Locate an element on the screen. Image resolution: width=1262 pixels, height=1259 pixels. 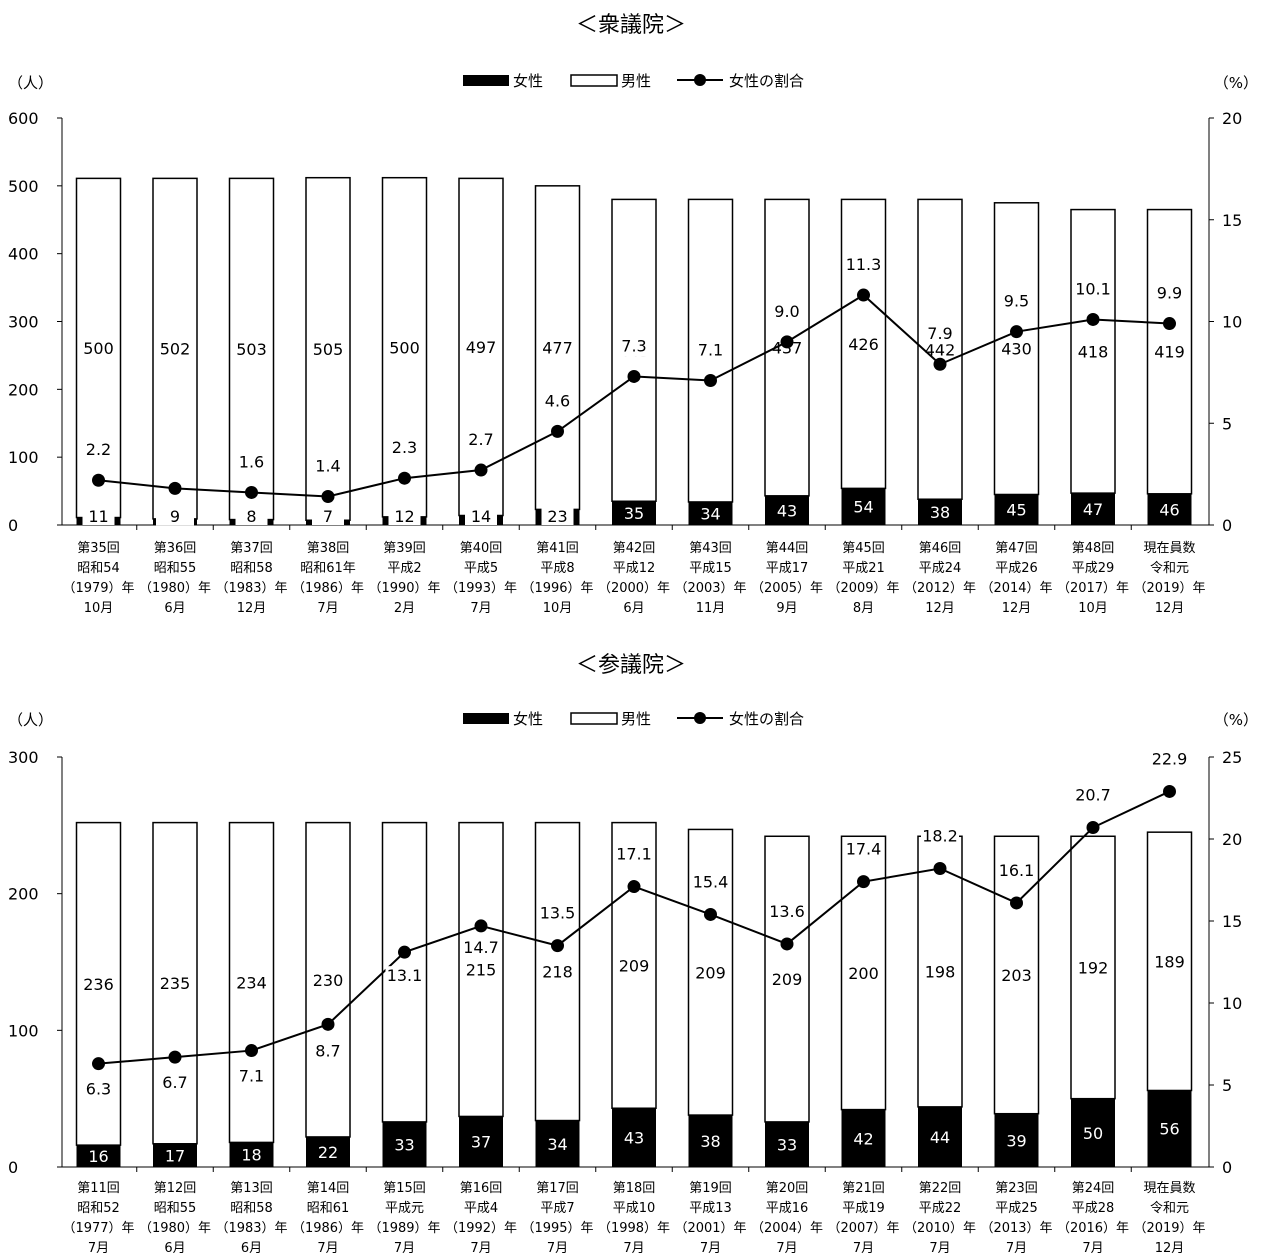
category-label-line: （1995）年 is located at coordinates (557, 1228).